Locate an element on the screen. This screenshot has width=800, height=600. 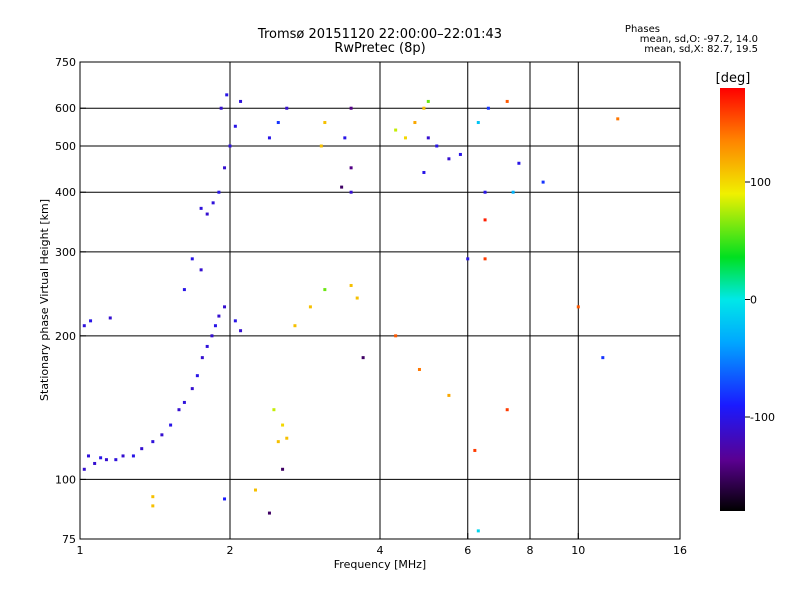
x-axis-label: Frequency [MHz] is located at coordinates (380, 564).